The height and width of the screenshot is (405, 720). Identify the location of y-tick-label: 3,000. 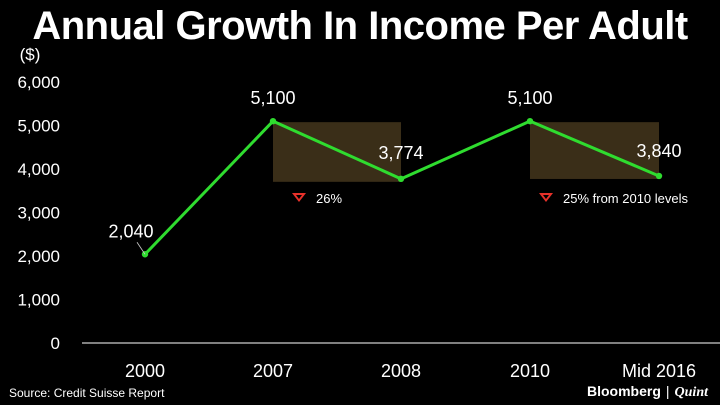
(38, 213).